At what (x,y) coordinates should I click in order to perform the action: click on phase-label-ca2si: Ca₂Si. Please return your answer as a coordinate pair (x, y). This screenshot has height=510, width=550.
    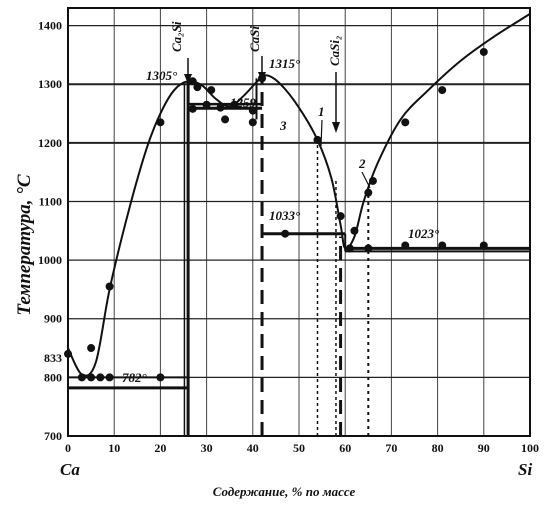
    Looking at the image, I should click on (176, 36).